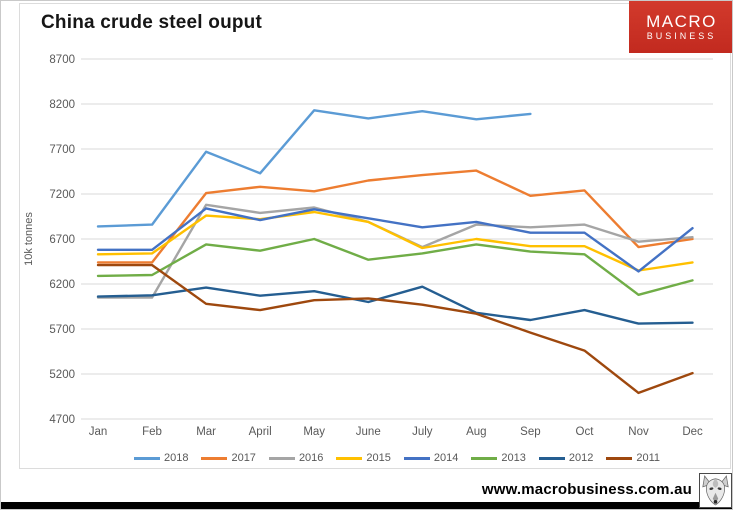 This screenshot has width=733, height=510. Describe the element at coordinates (476, 432) in the screenshot. I see `x-tick-label: Aug` at that location.